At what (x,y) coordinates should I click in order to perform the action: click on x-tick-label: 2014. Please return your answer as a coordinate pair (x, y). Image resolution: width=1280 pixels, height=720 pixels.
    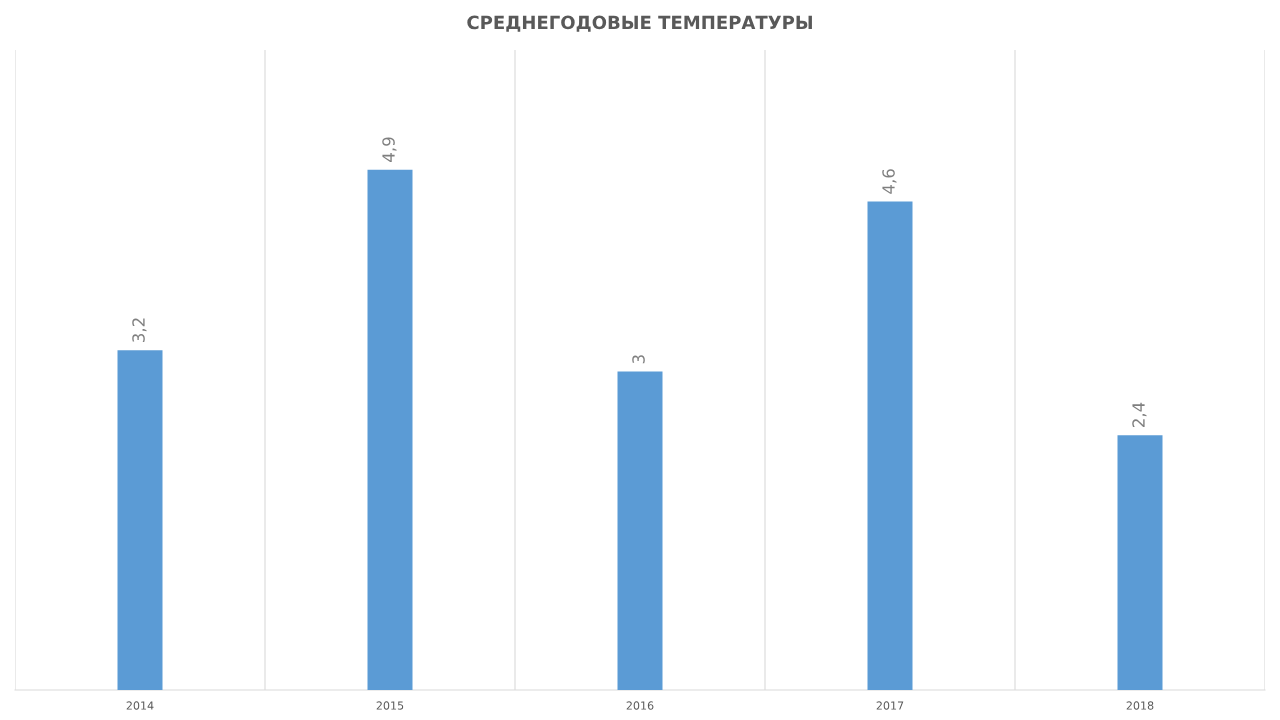
    Looking at the image, I should click on (140, 705).